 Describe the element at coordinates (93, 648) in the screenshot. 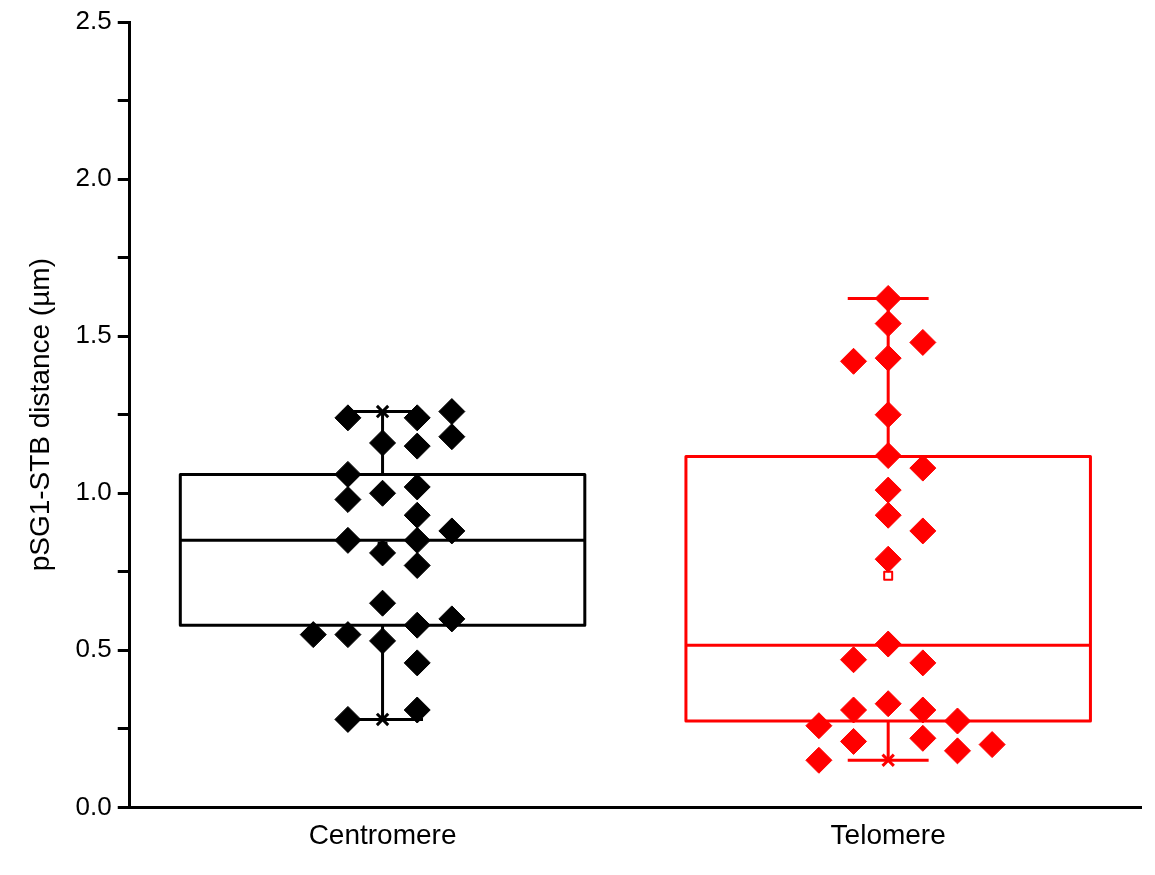

I see `y-tick-label: 0.5` at that location.